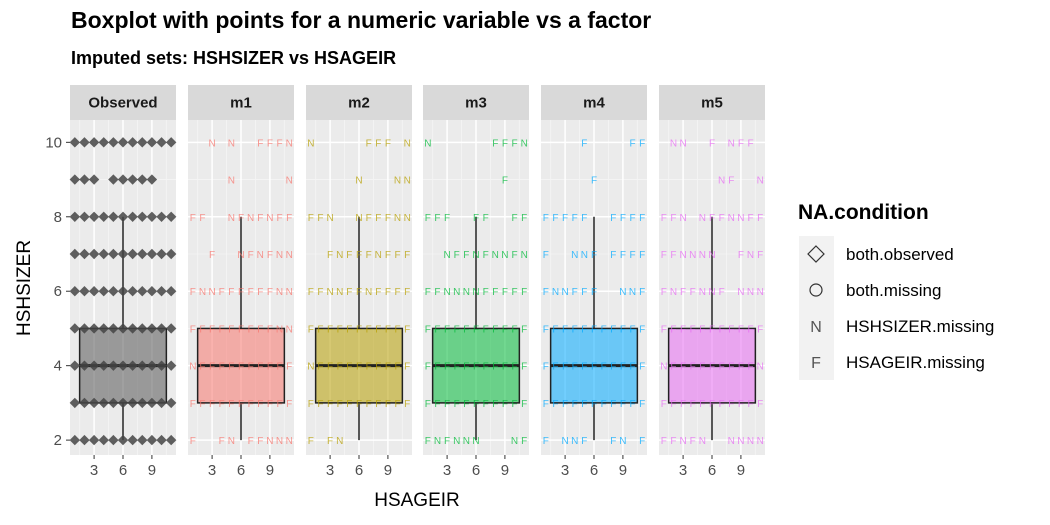 Image resolution: width=1050 pixels, height=525 pixels. Describe the element at coordinates (476, 103) in the screenshot. I see `facet-label: m3` at that location.